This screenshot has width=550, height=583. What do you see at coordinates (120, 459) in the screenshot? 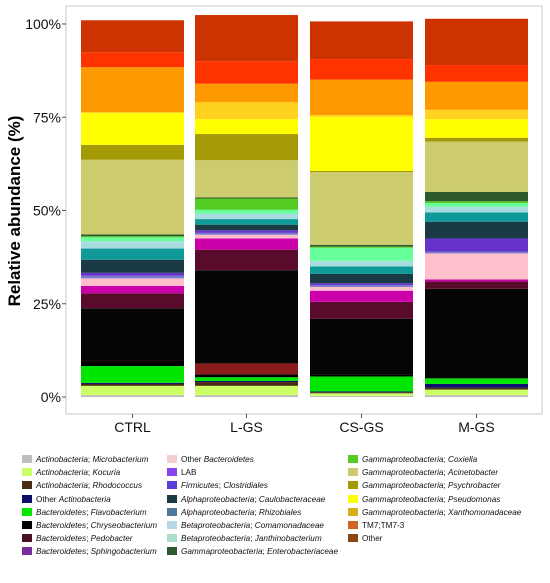
I see `legend-label-part: Microbacterium` at bounding box center [120, 459].